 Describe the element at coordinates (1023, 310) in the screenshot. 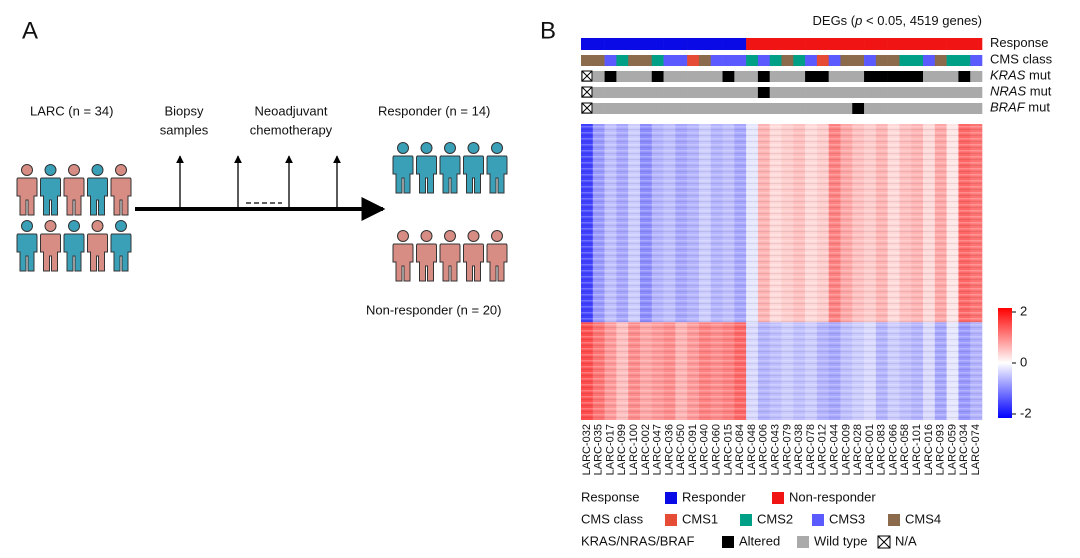

I see `colorbar-tick-label: 2` at that location.